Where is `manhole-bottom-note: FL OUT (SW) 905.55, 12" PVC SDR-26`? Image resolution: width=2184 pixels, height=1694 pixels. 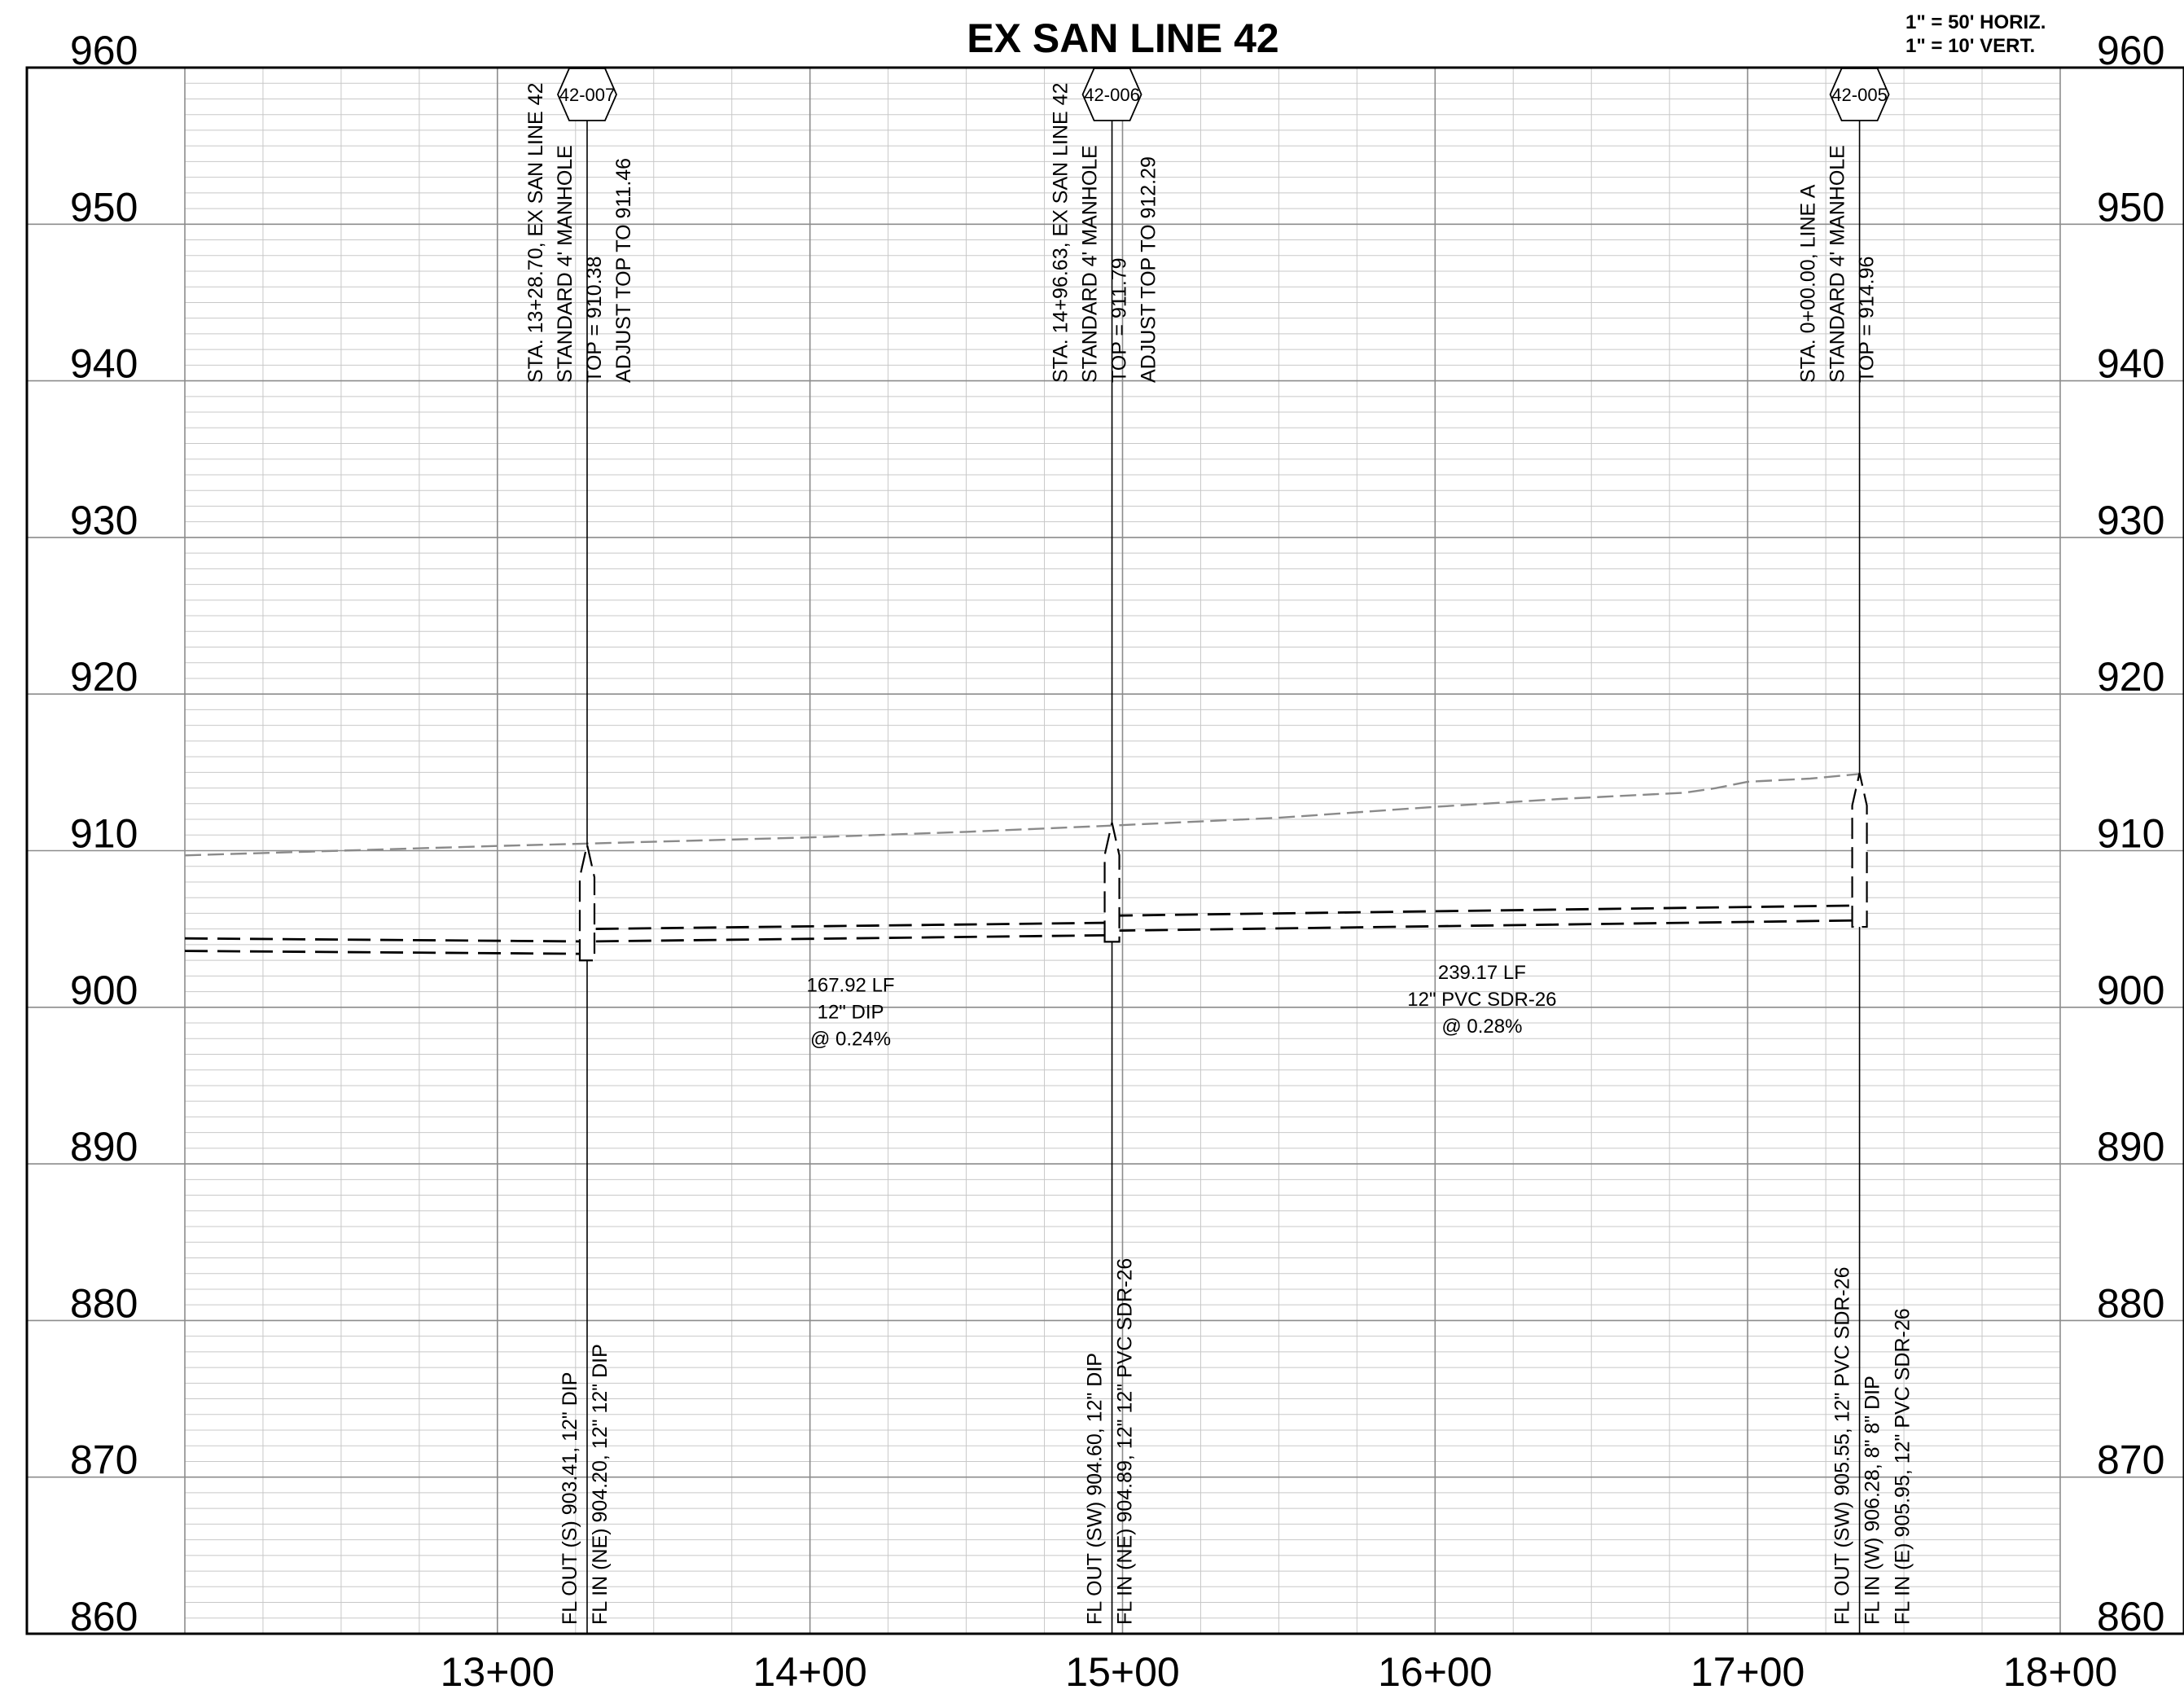
manhole-bottom-note: FL OUT (SW) 905.55, 12" PVC SDR-26 is located at coordinates (1842, 1445).